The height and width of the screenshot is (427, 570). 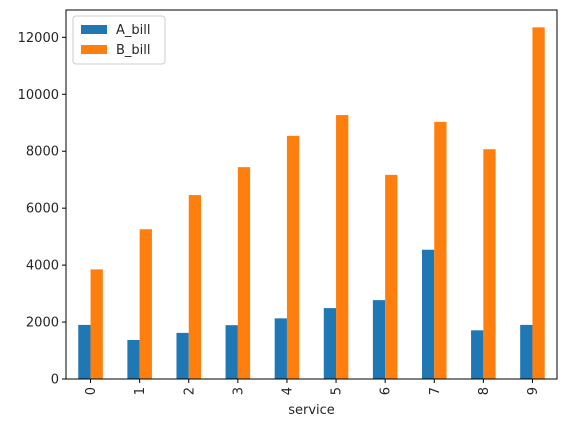 What do you see at coordinates (533, 391) in the screenshot?
I see `x-tick-label: 9` at bounding box center [533, 391].